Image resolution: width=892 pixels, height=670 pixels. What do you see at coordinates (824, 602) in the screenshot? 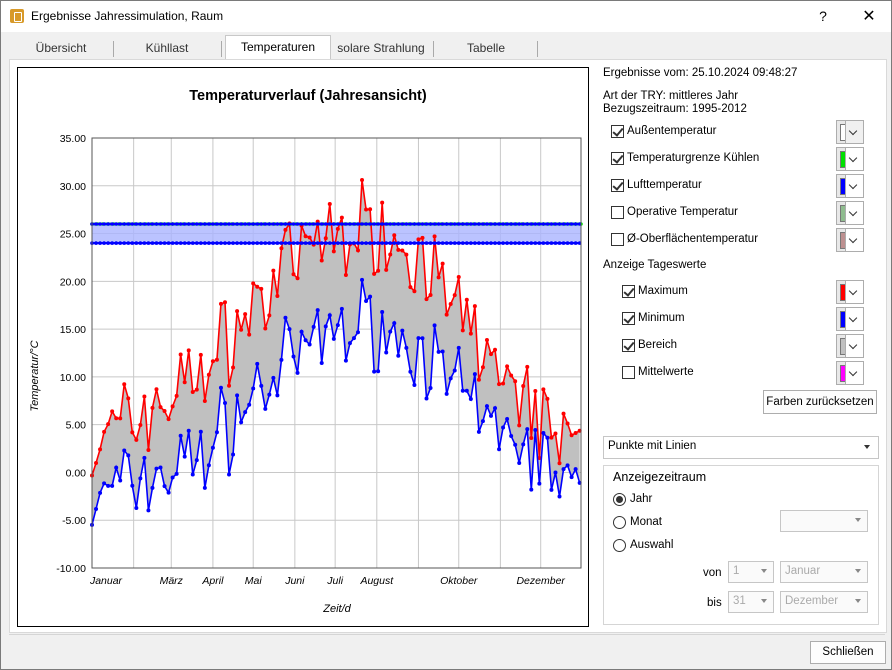
I see `to-month-select: Dezember` at bounding box center [824, 602].